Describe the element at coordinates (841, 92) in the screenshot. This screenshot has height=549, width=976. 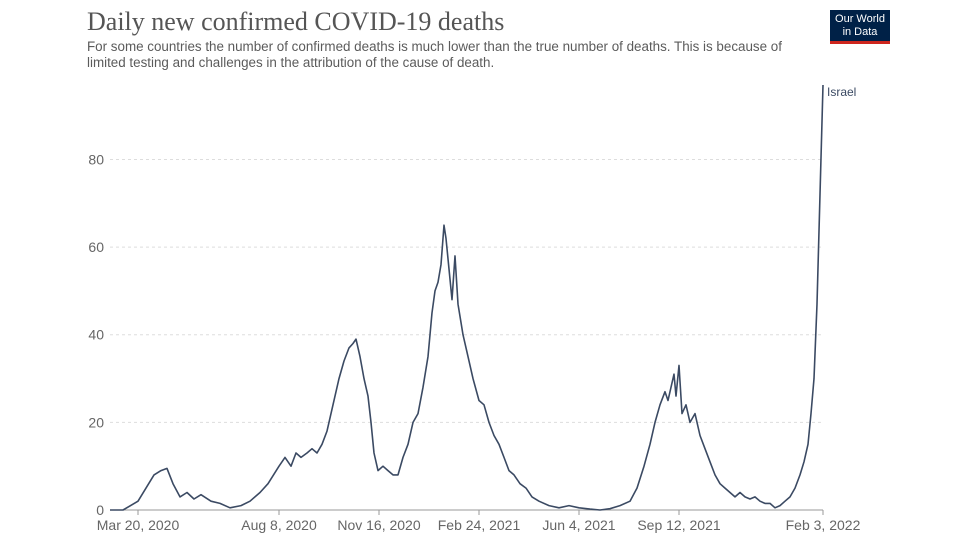
I see `series-label: Israel` at that location.